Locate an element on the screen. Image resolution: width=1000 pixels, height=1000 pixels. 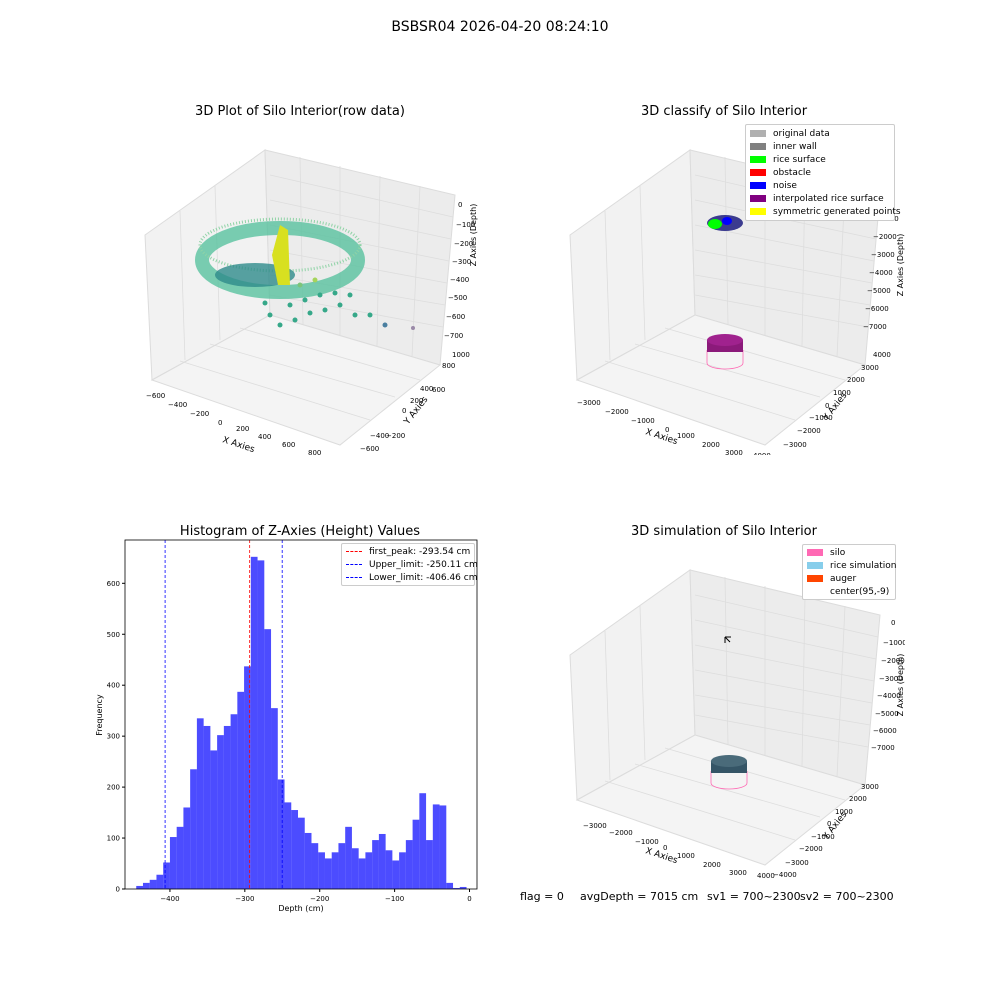
raw-ztick: 0 is located at coordinates (460, 205).